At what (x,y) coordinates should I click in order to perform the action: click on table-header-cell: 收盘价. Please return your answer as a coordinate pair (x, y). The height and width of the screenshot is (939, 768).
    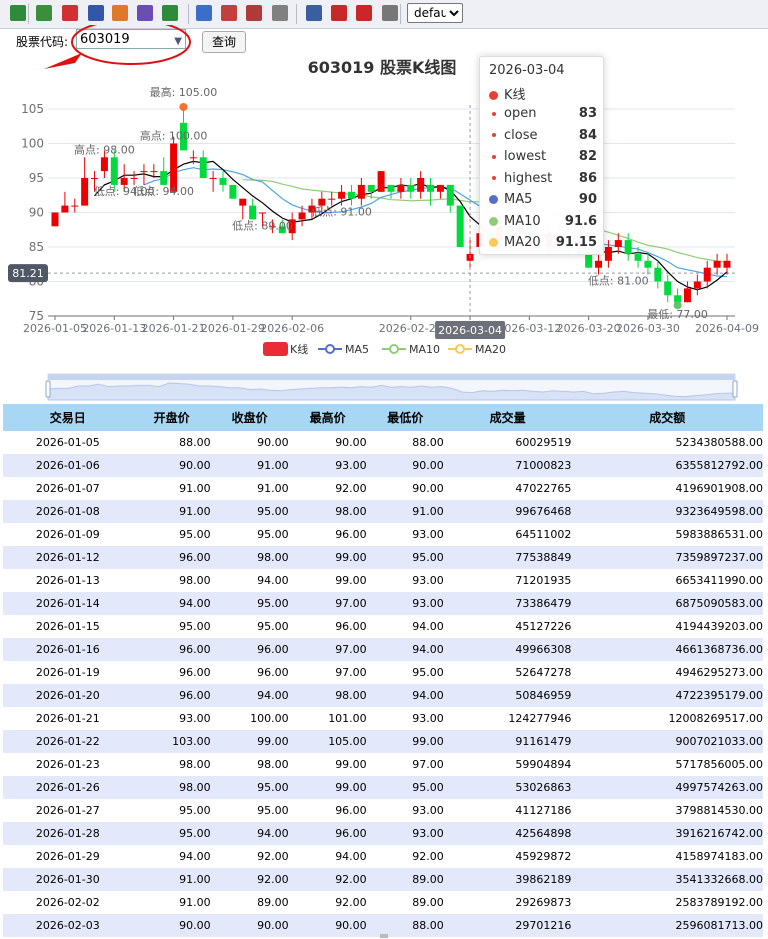
    Looking at the image, I should click on (249, 417).